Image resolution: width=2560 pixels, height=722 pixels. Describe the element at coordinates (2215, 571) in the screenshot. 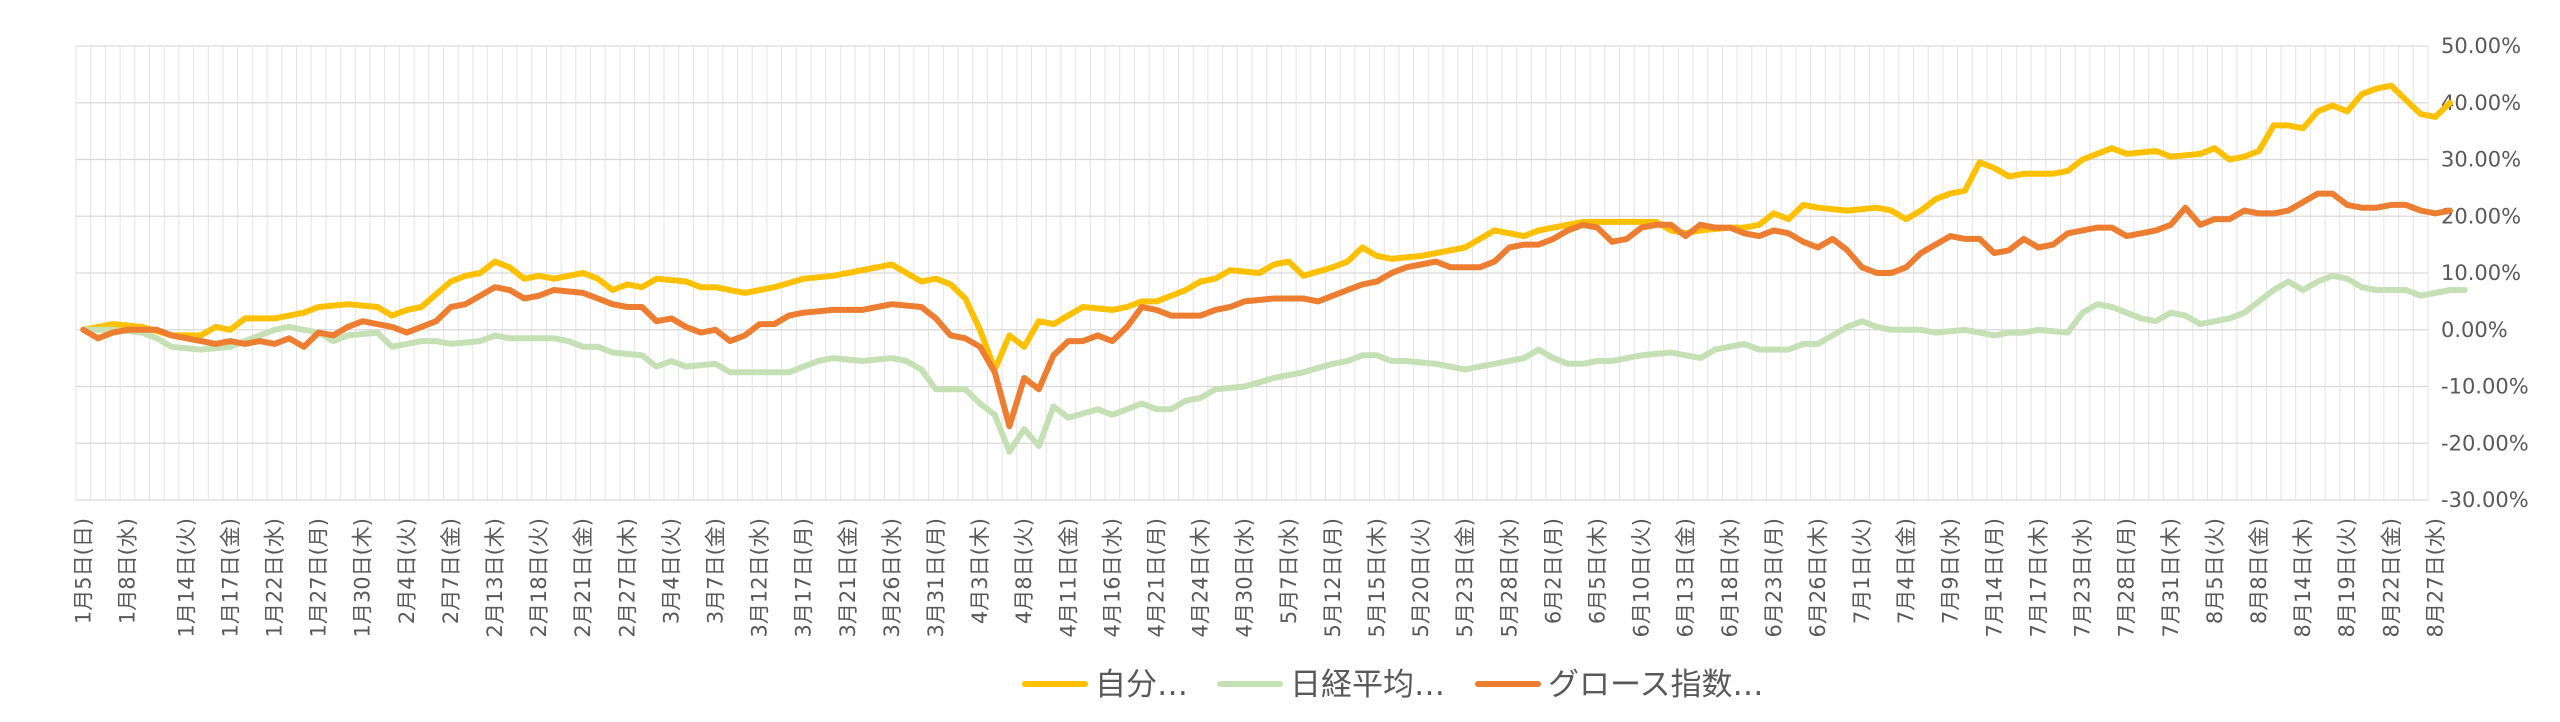

I see `x-tick-label: 8月5日(火)` at that location.